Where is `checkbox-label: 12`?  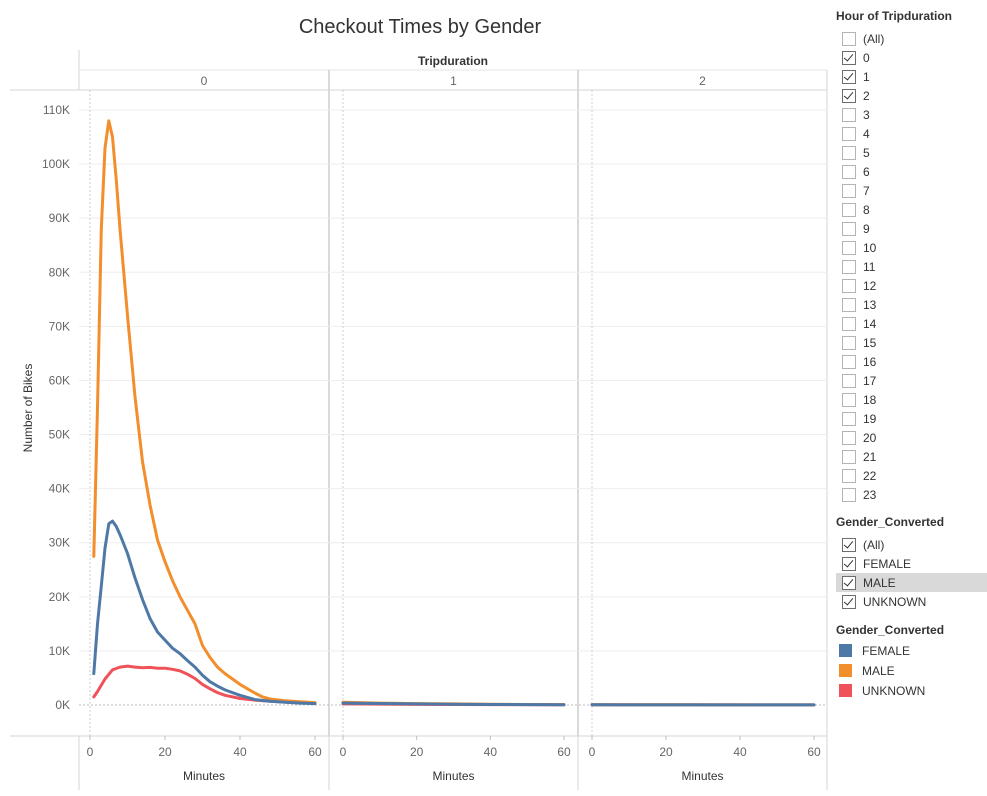
checkbox-label: 12 is located at coordinates (870, 285).